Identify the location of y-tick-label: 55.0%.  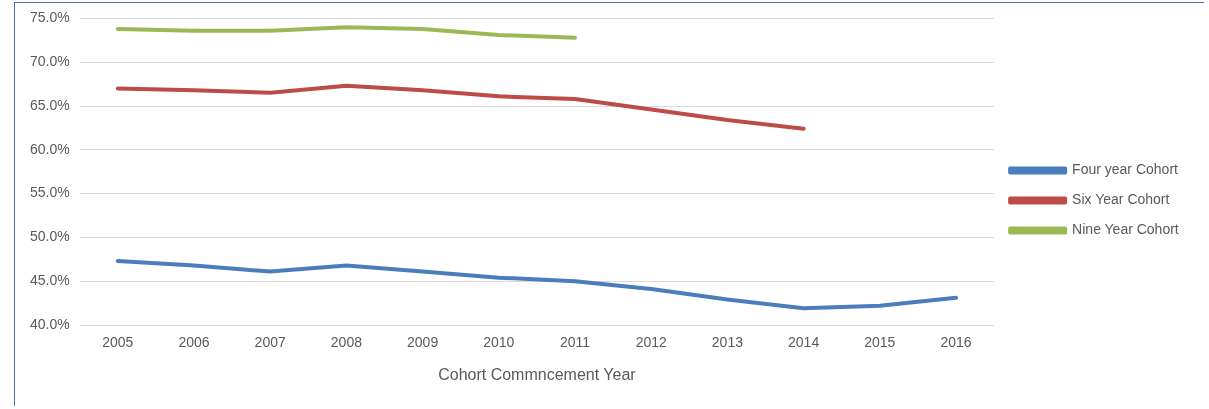
(49, 192).